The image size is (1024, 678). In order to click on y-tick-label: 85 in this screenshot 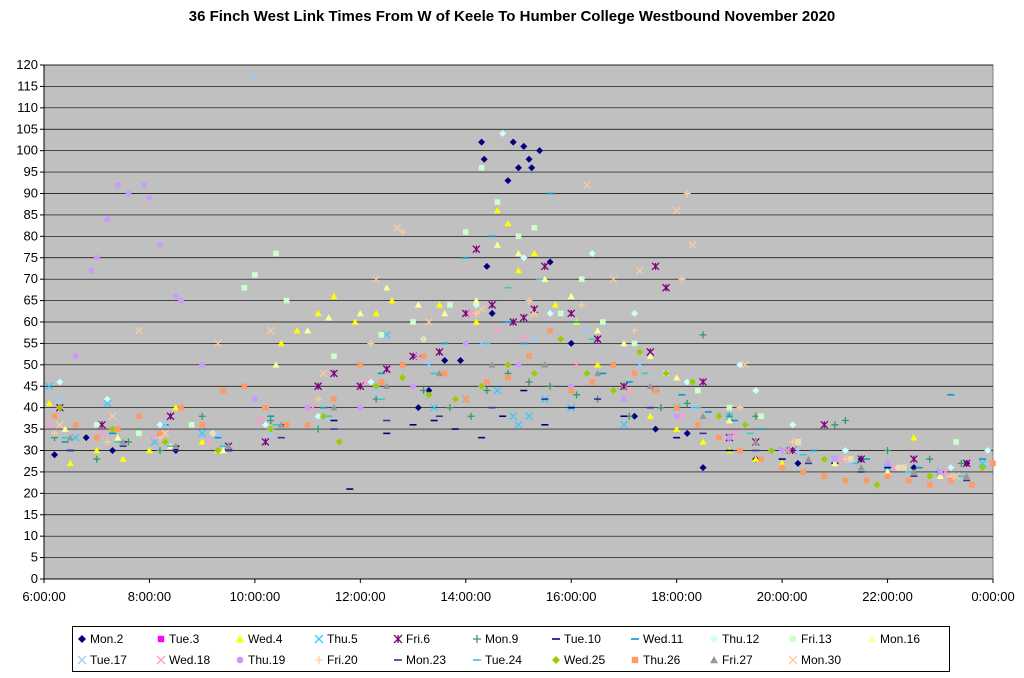, I will do `click(31, 214)`.